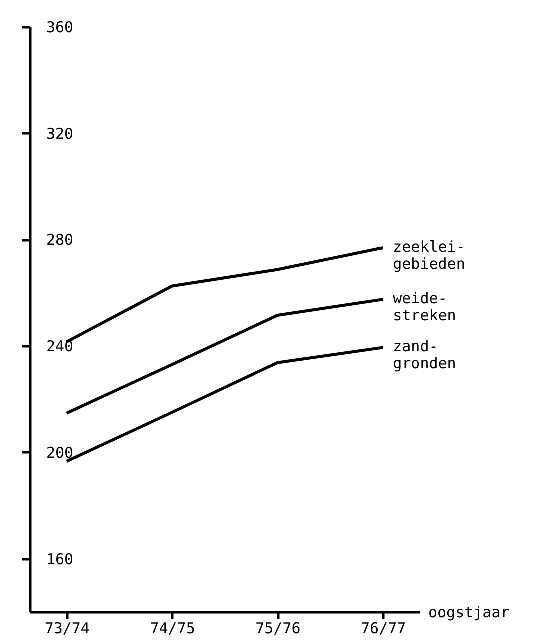 Image resolution: width=550 pixels, height=642 pixels. I want to click on y-tick-label: 320, so click(60, 133).